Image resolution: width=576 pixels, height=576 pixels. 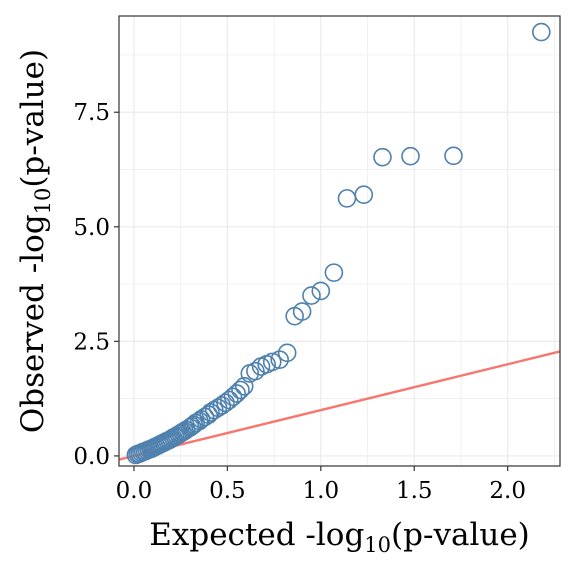 What do you see at coordinates (91, 228) in the screenshot?
I see `y-tick-label: 5.0` at bounding box center [91, 228].